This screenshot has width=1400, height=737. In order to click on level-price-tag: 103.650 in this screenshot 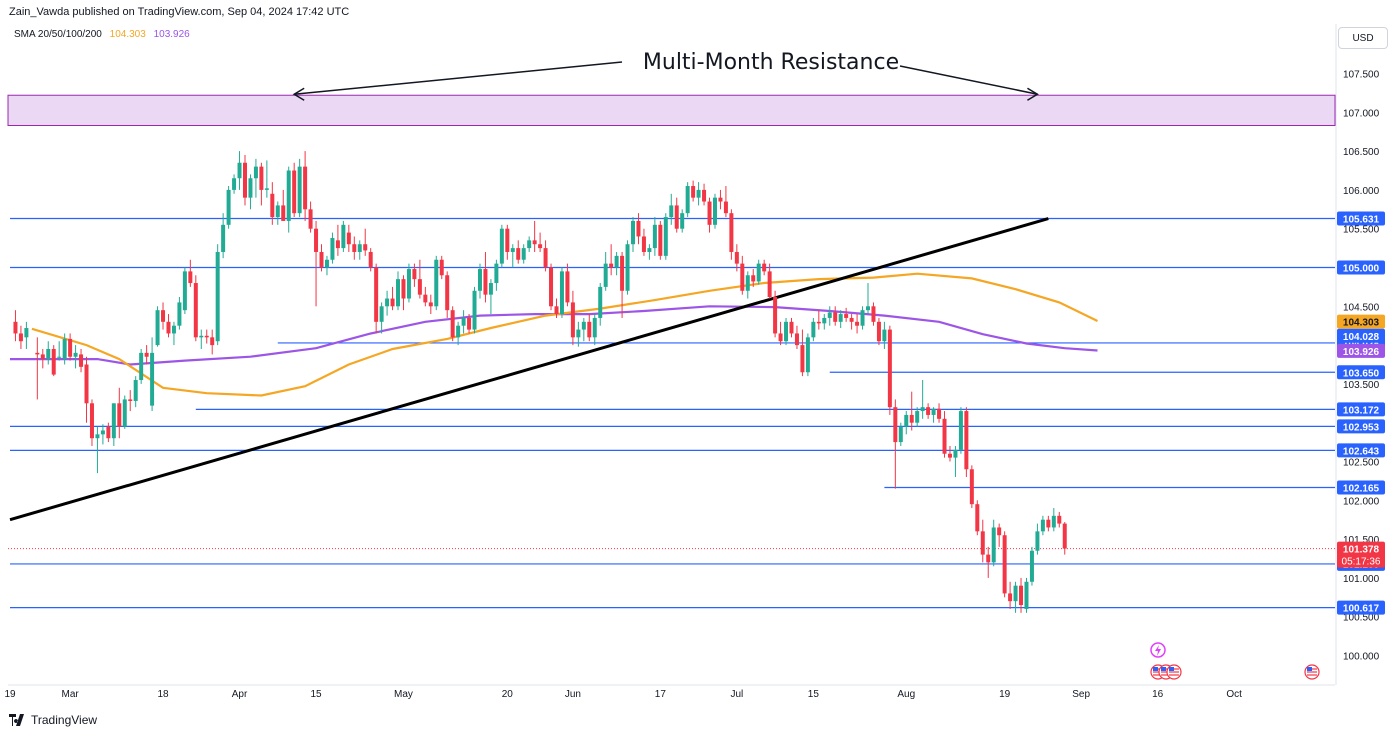, I will do `click(1361, 372)`.